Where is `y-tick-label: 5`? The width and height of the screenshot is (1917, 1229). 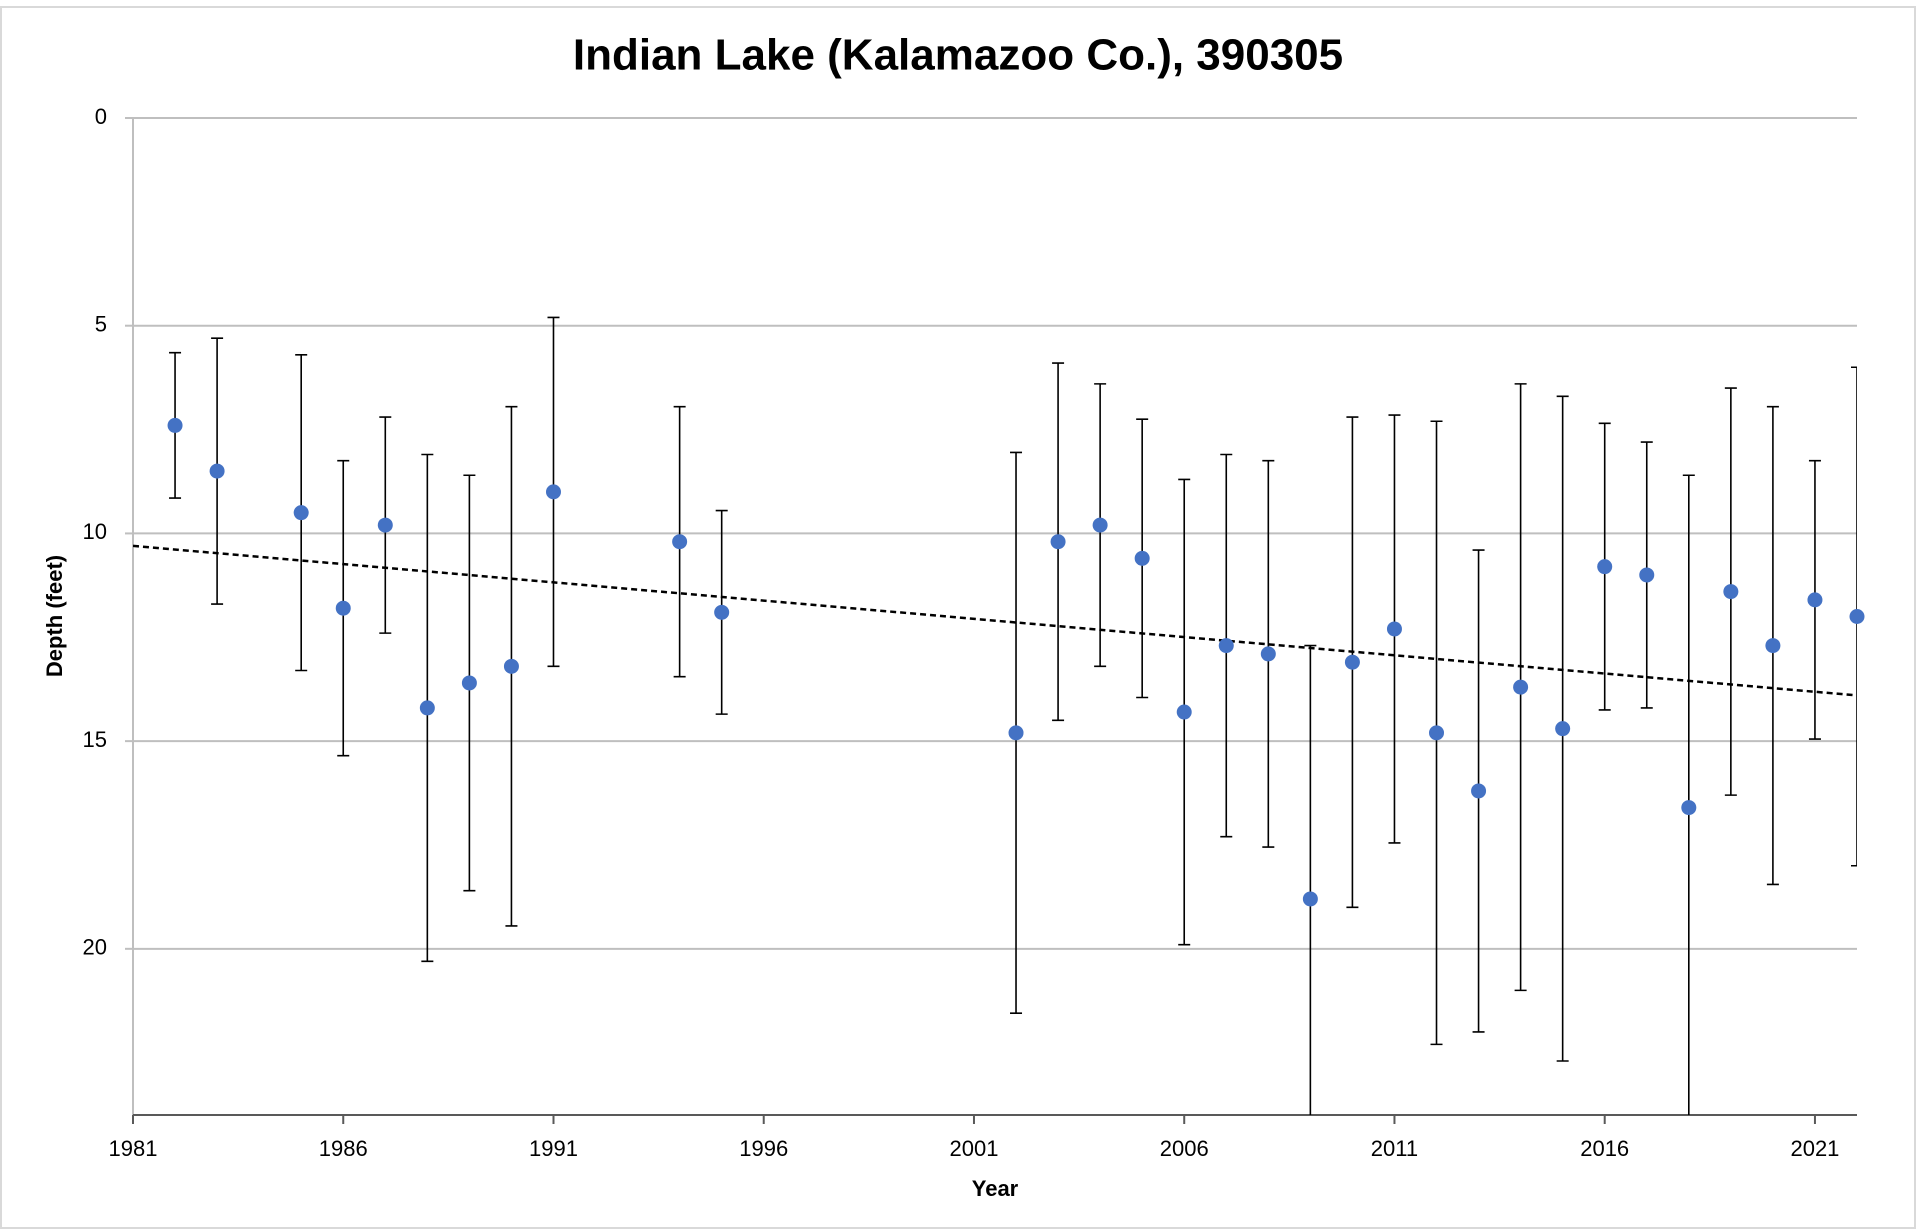 y-tick-label: 5 is located at coordinates (101, 324).